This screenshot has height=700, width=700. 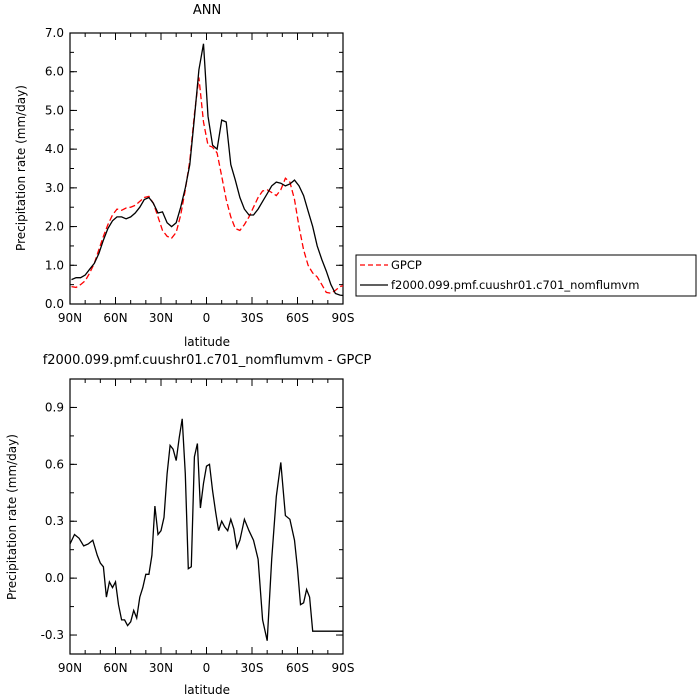 I want to click on top-x-tick-label: 90S, so click(x=343, y=318).